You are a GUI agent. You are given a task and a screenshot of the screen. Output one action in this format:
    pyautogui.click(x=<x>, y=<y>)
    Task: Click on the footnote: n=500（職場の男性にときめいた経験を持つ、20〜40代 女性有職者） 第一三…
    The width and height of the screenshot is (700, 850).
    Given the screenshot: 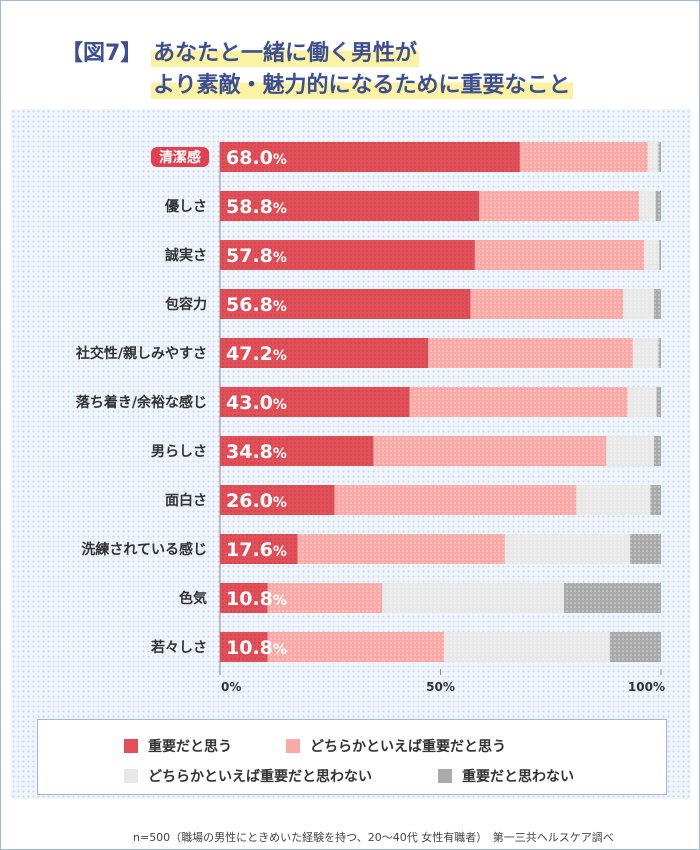 What is the action you would take?
    pyautogui.click(x=373, y=837)
    